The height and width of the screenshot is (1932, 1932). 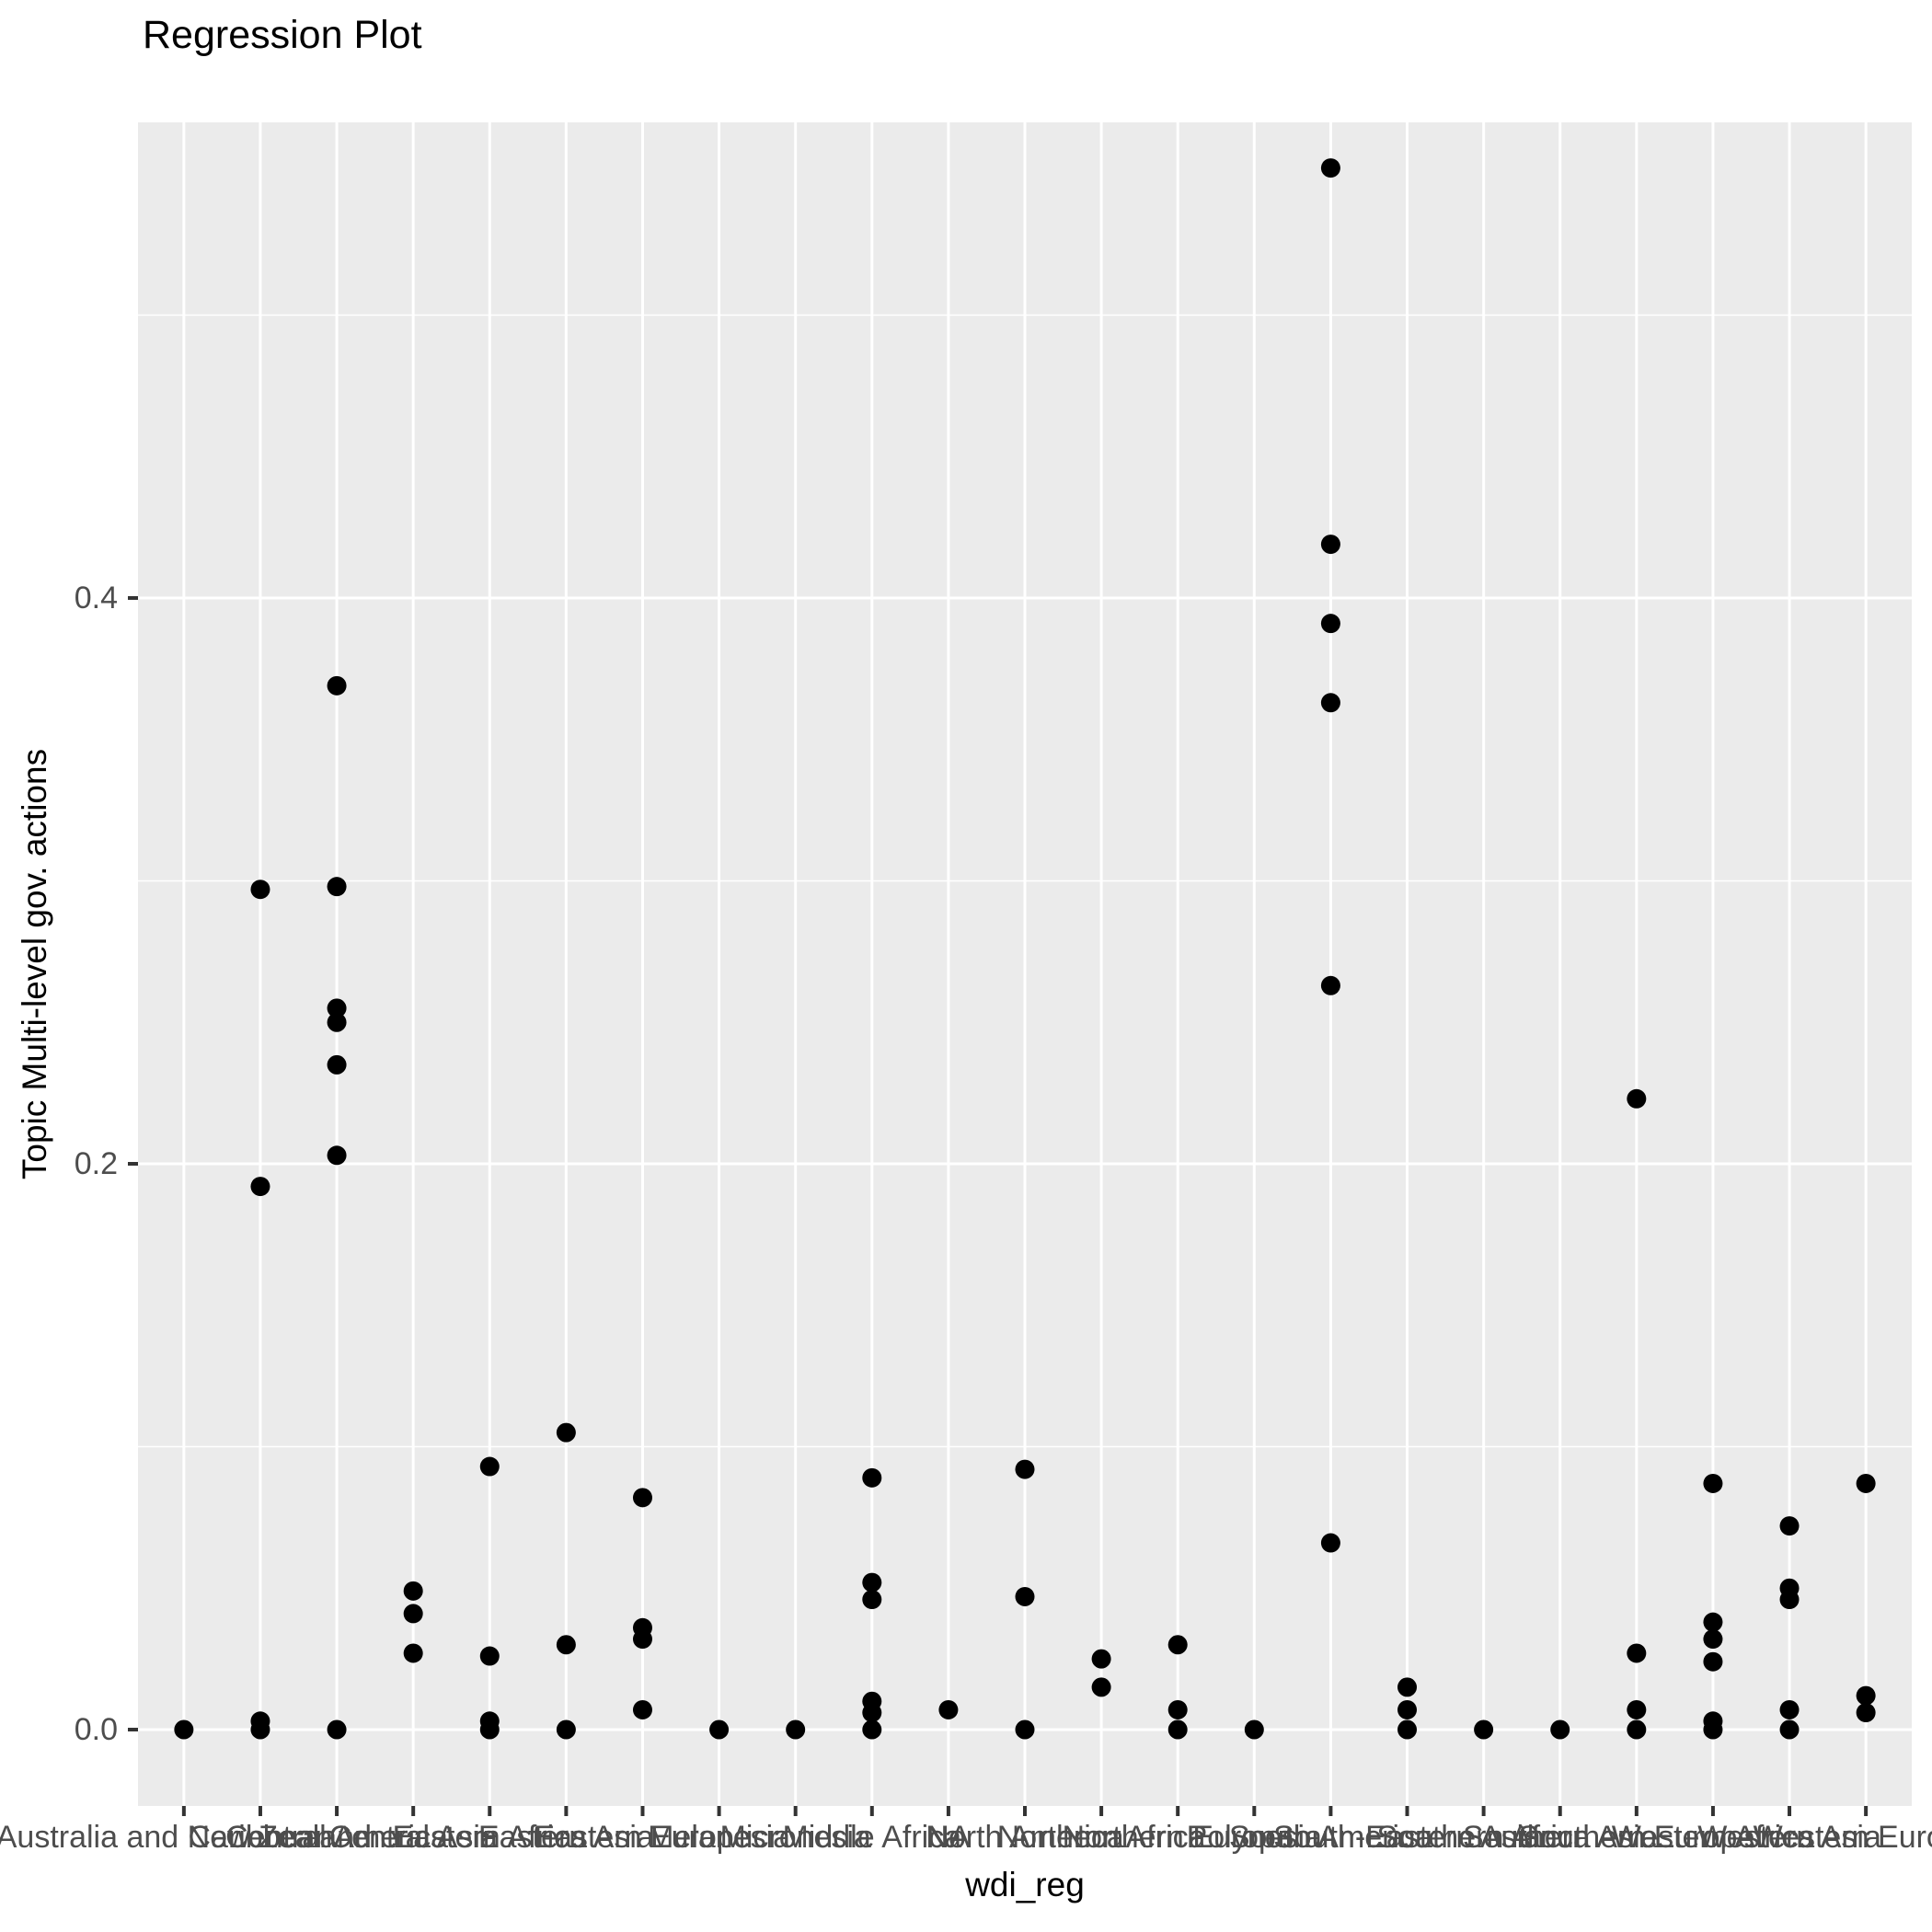 I want to click on x-axis-title: wdi_reg, so click(x=1025, y=1884).